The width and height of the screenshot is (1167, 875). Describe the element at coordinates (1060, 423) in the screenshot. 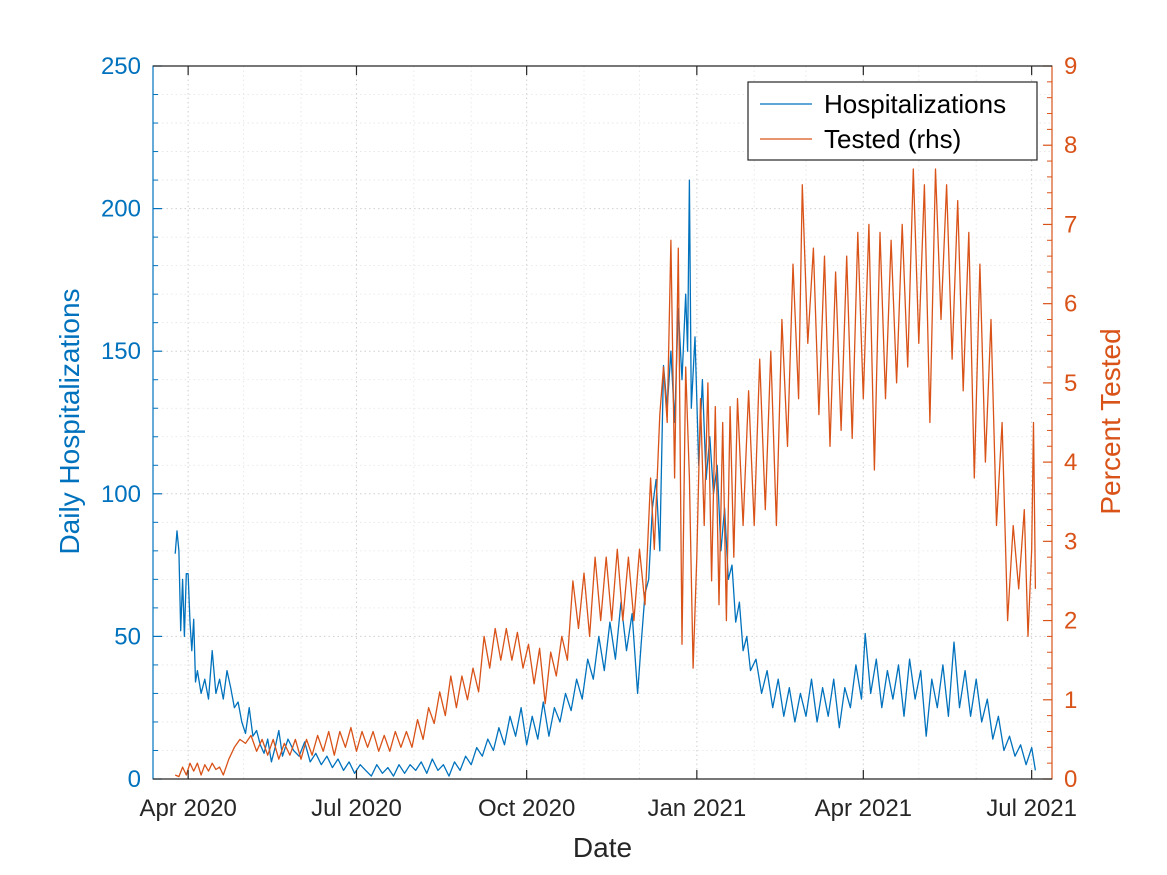

I see `right-y-axis: 0 1 2 3 4 5 6 7 8 9` at that location.